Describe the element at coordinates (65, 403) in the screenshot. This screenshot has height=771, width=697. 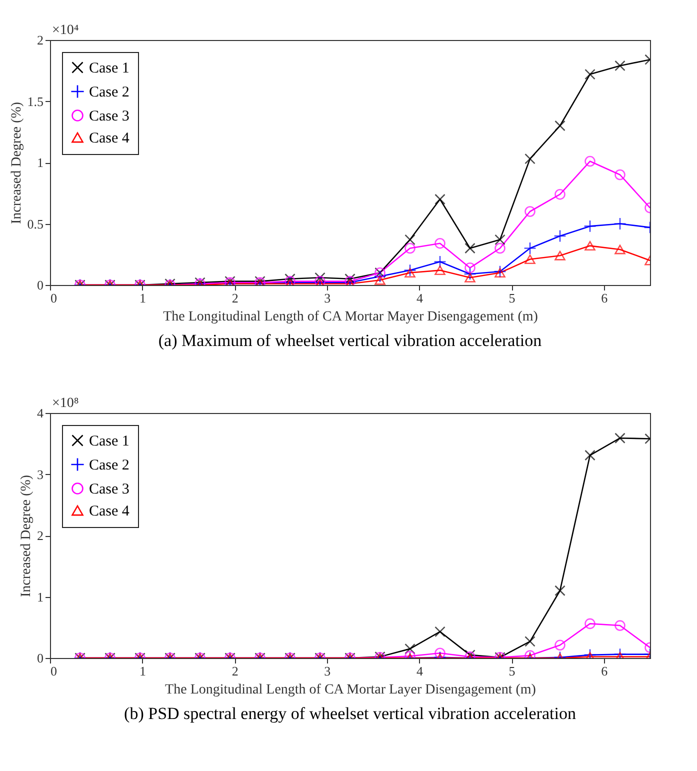
I see `text: ×10⁸` at that location.